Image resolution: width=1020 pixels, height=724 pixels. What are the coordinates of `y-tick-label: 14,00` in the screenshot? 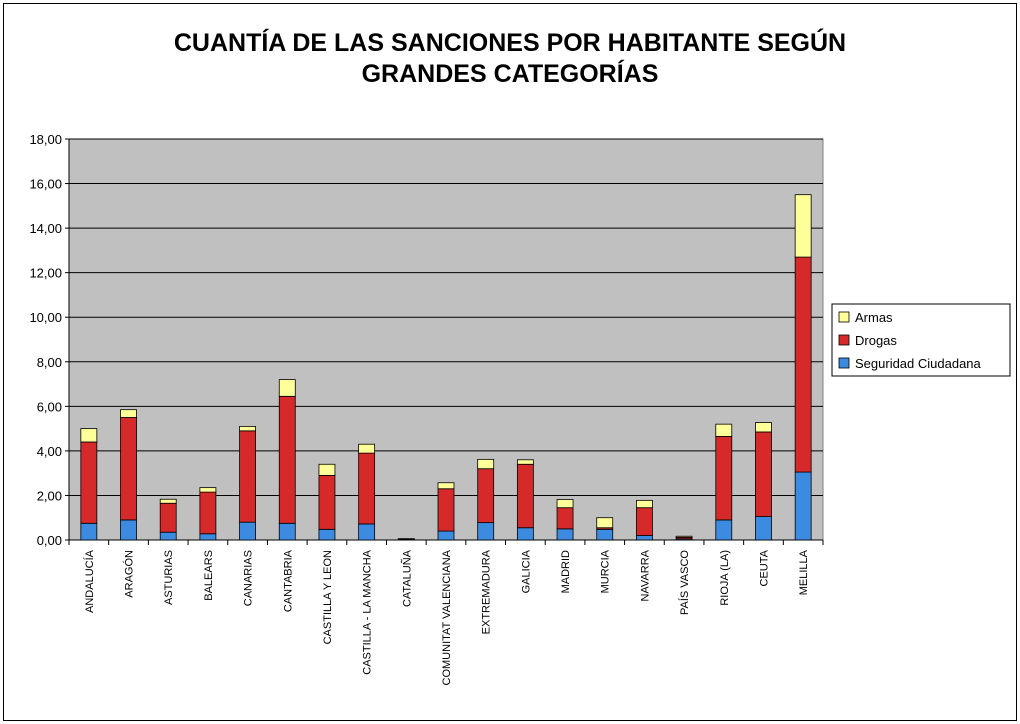 It's located at (45, 228).